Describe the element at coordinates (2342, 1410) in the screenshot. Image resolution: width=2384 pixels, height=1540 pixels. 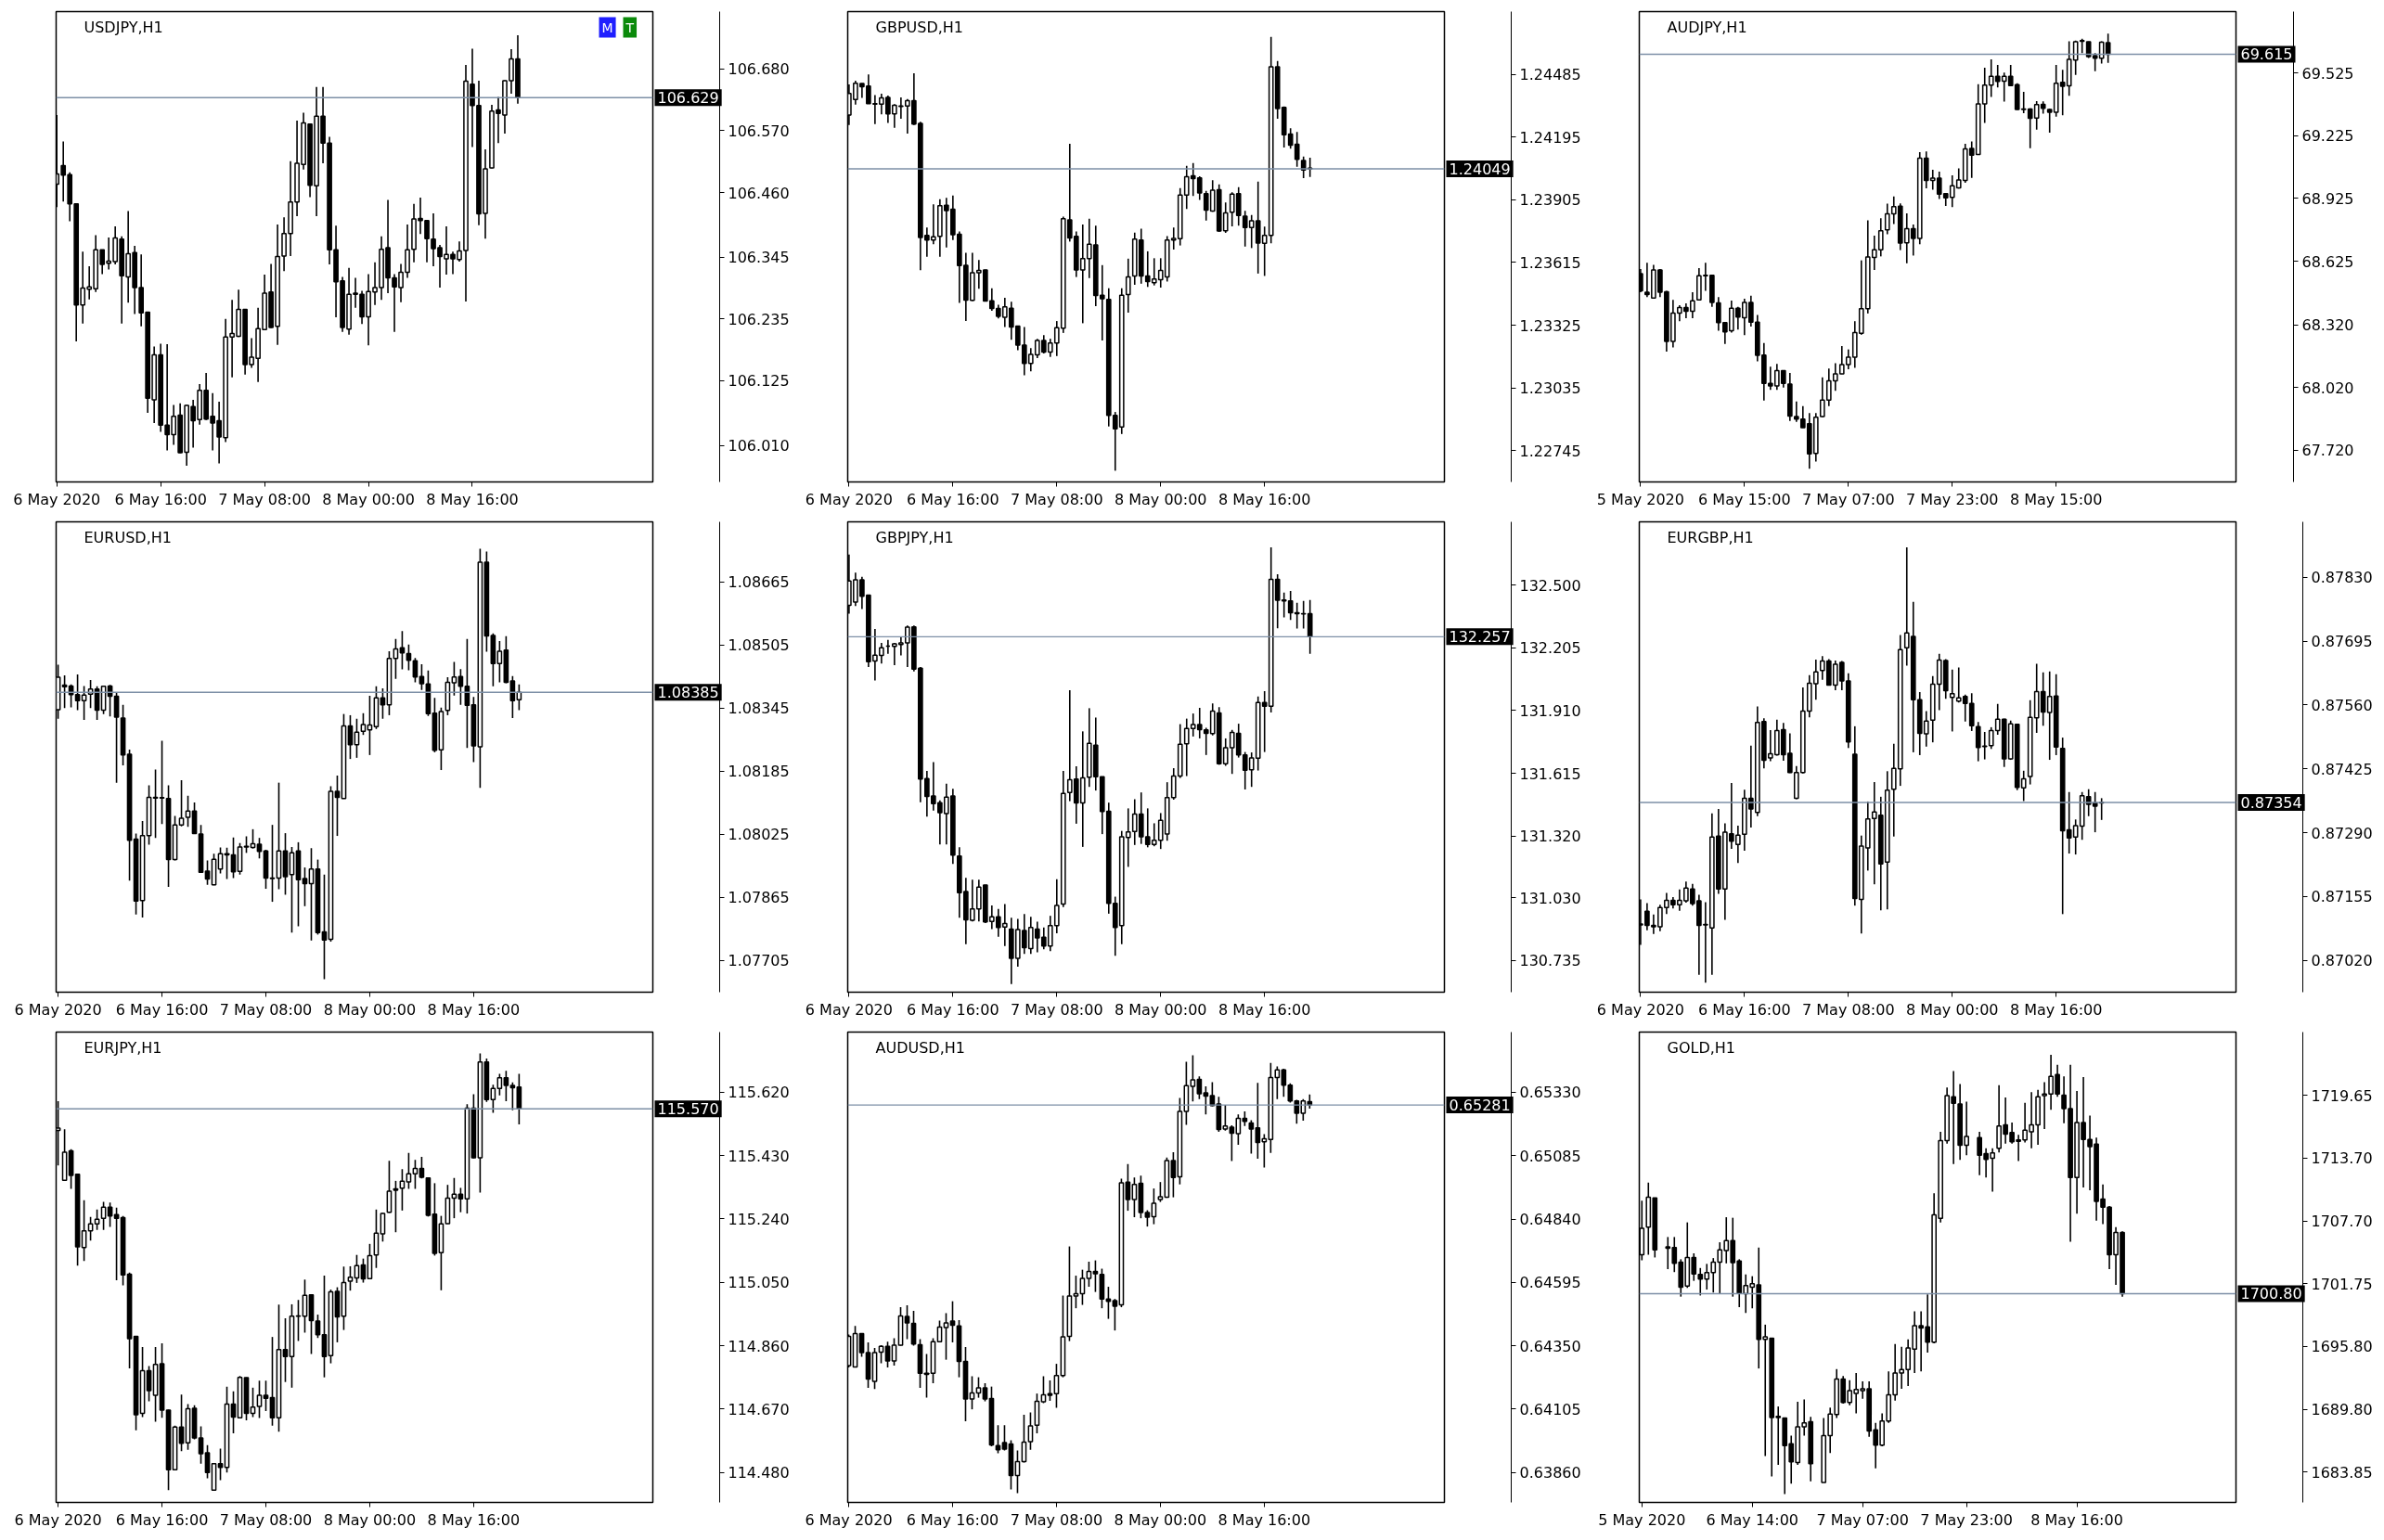
I see `y-tick-label: 1689.80` at that location.